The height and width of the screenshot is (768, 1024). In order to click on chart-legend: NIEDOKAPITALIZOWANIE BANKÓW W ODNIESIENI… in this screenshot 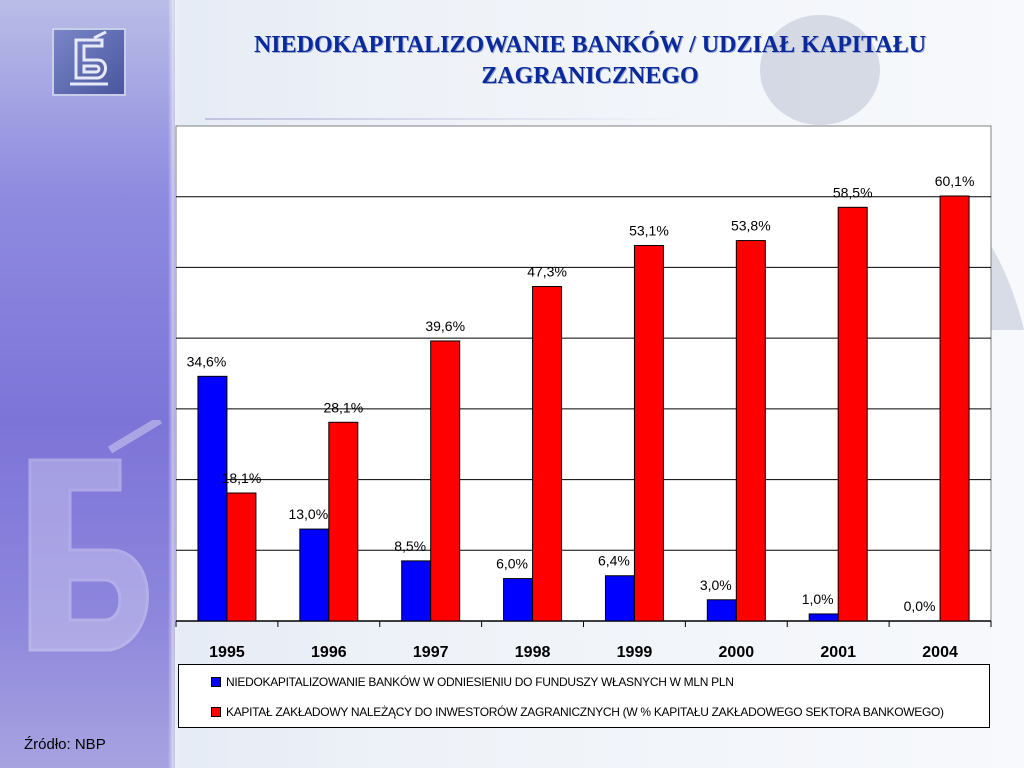, I will do `click(584, 696)`.